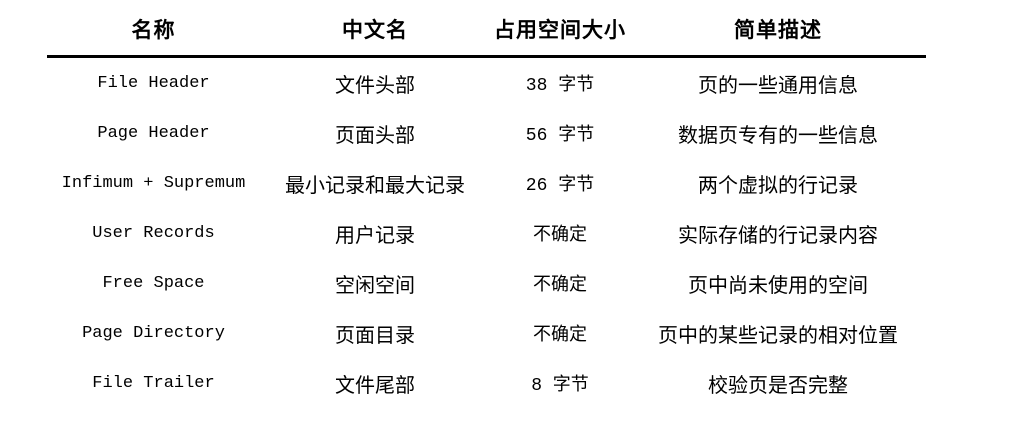 The image size is (1030, 432). I want to click on cell-description: 校验页是否完整, so click(778, 385).